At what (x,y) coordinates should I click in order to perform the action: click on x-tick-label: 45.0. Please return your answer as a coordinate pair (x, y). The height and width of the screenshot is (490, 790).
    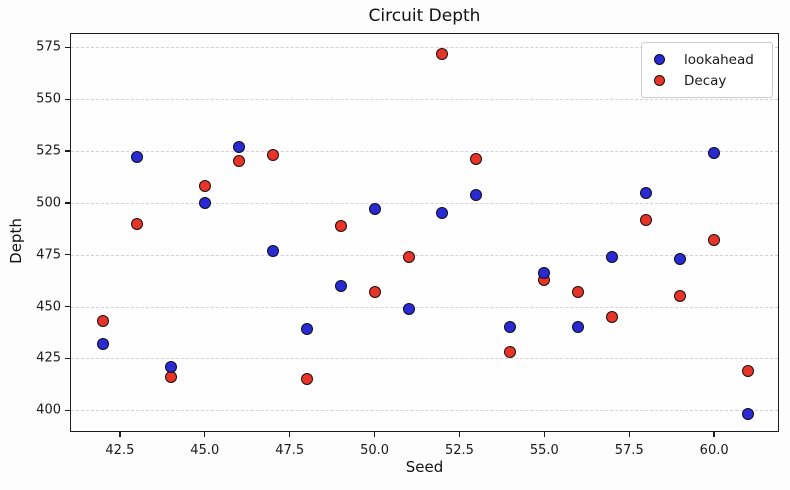
    Looking at the image, I should click on (205, 450).